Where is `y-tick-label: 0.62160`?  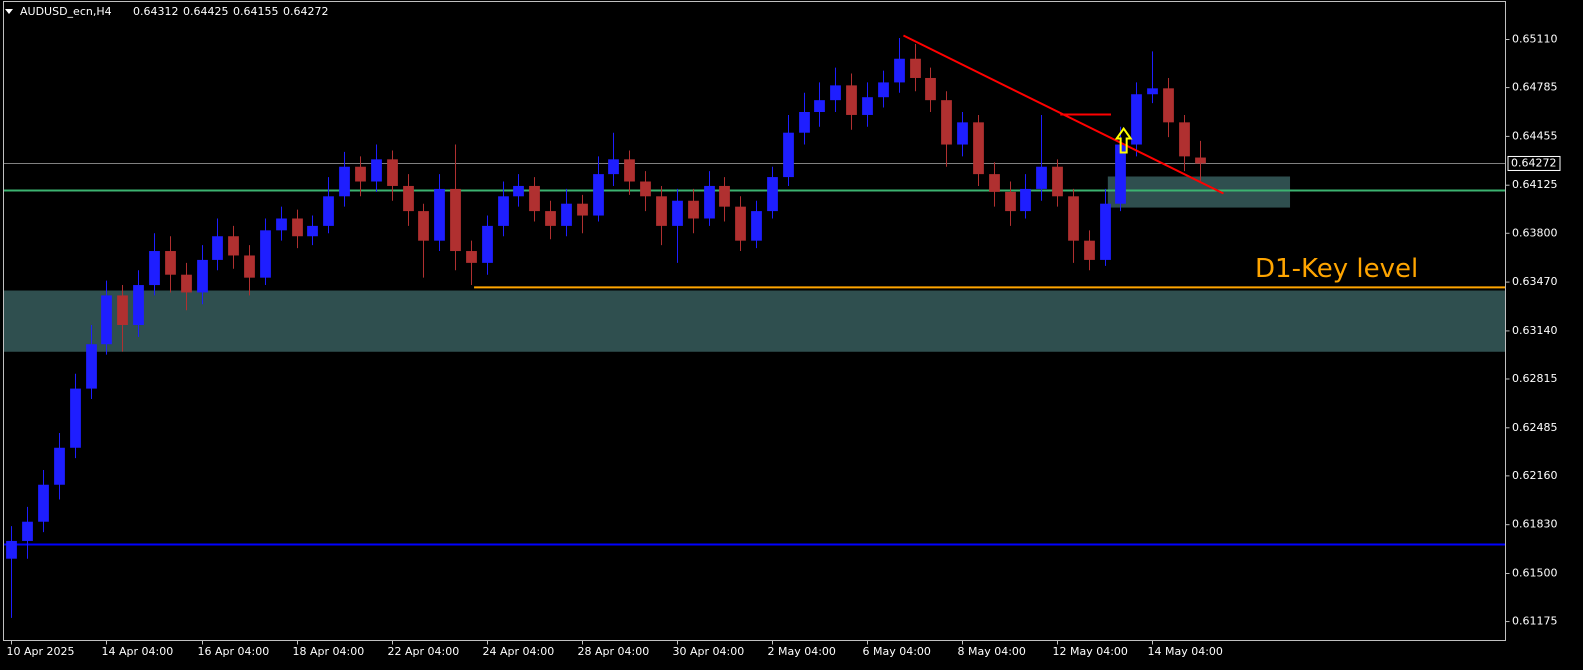
y-tick-label: 0.62160 is located at coordinates (1535, 475).